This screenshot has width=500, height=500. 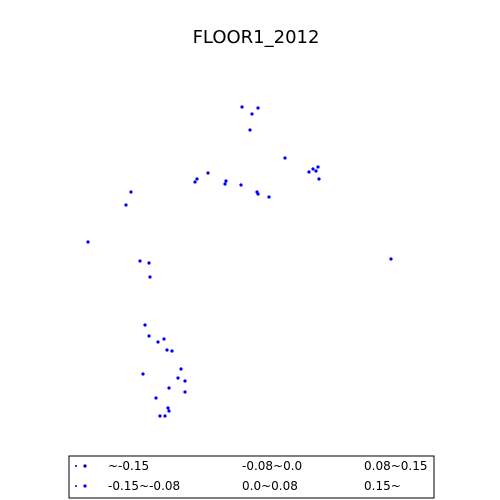 I want to click on legend-entry-3: 0.0~0.08, so click(x=270, y=486).